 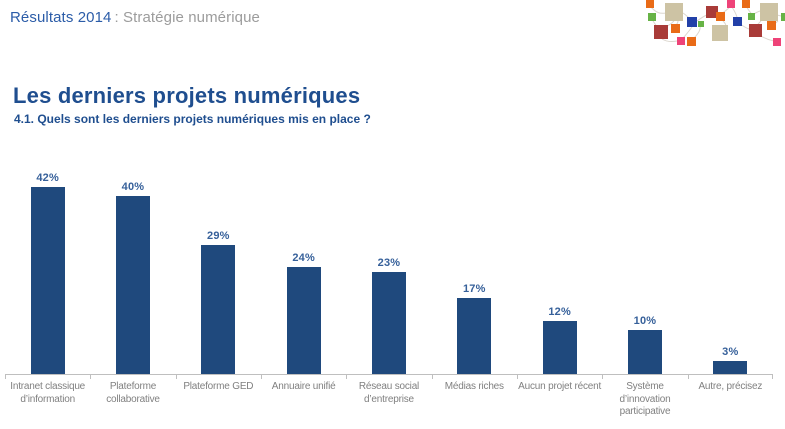 I want to click on bar-value-label: 12%, so click(x=559, y=311).